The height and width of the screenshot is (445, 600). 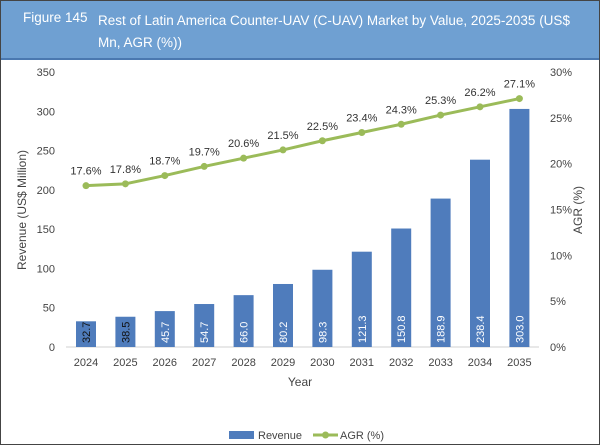 I want to click on legend-agr-marker, so click(x=325, y=435).